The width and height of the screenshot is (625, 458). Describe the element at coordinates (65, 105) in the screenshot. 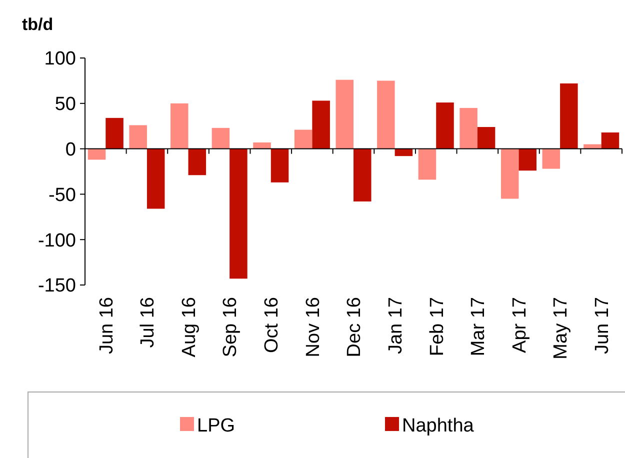

I see `y-tick-label: 50` at that location.